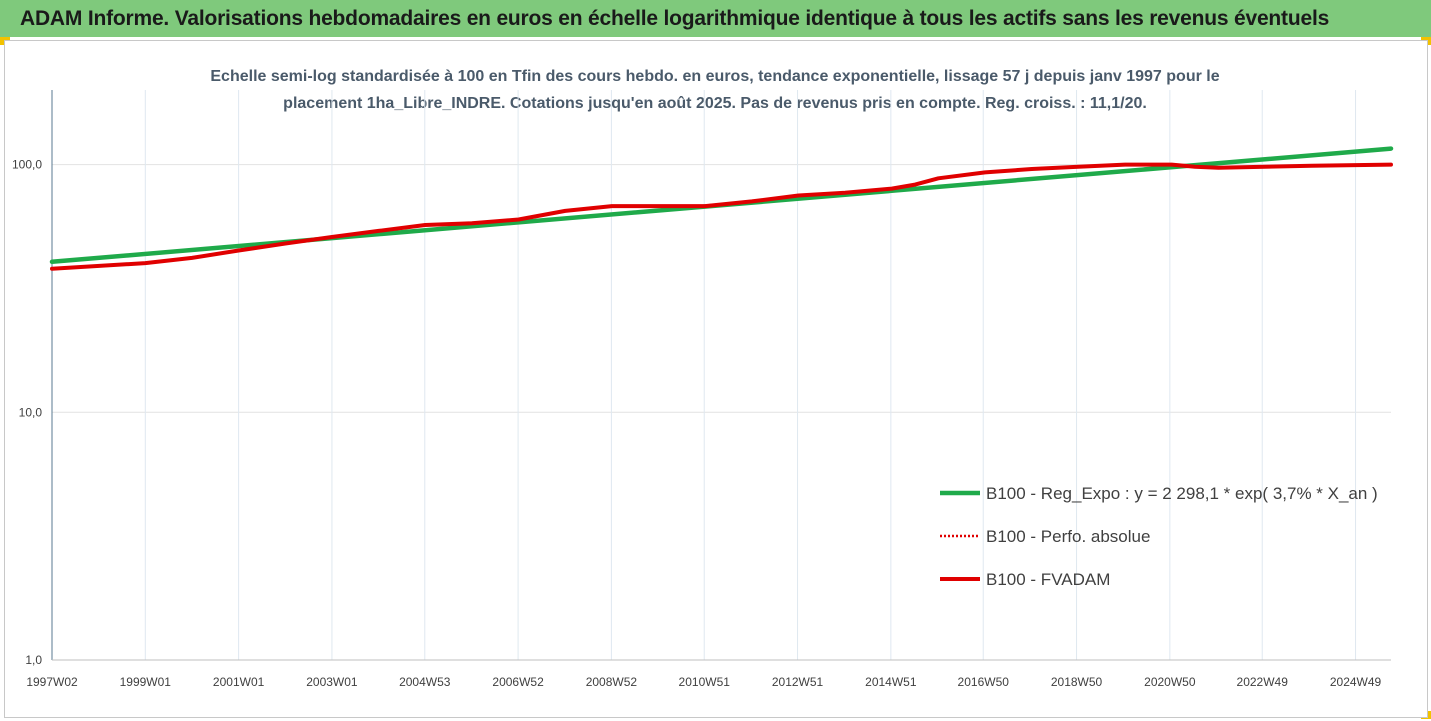 This screenshot has height=721, width=1431. What do you see at coordinates (52, 682) in the screenshot?
I see `x-tick-label: 1997W02` at bounding box center [52, 682].